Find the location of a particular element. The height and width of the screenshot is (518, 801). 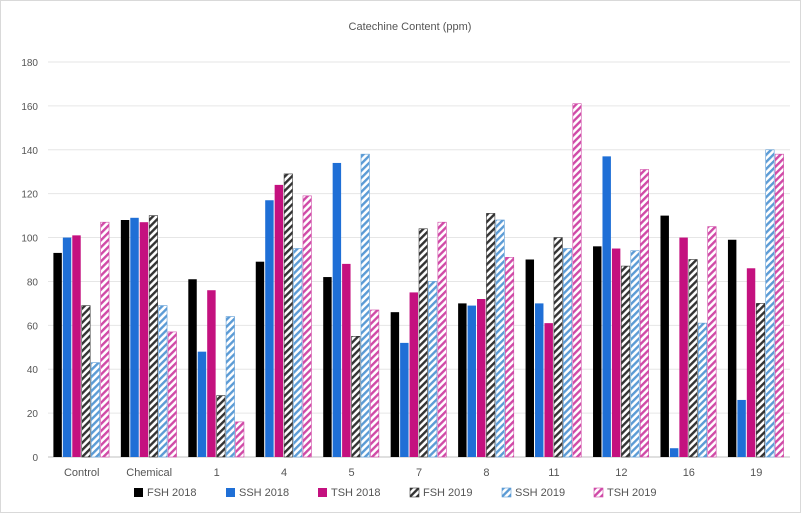

y-tick-label: 140 is located at coordinates (29, 151).